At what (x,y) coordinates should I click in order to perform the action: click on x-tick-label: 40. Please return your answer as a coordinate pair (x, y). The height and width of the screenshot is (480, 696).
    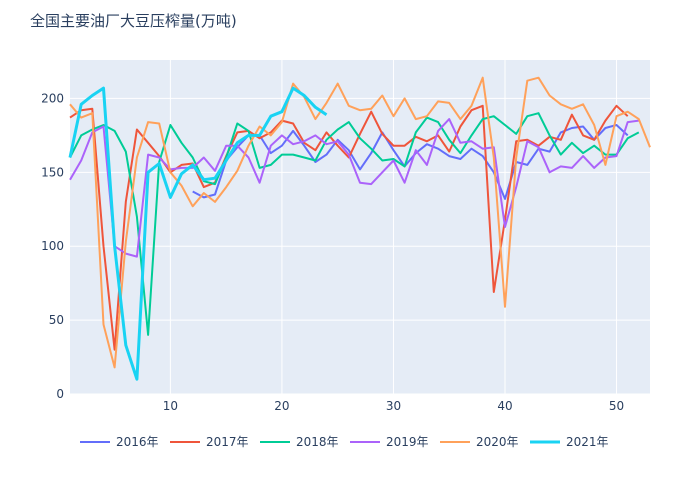
    Looking at the image, I should click on (504, 406).